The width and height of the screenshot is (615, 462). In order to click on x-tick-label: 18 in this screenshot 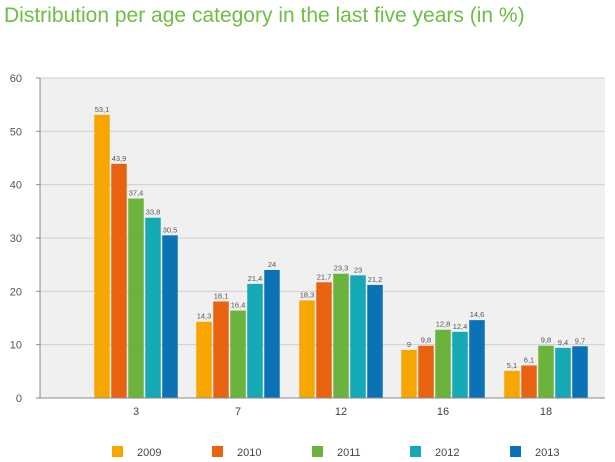, I will do `click(546, 412)`.